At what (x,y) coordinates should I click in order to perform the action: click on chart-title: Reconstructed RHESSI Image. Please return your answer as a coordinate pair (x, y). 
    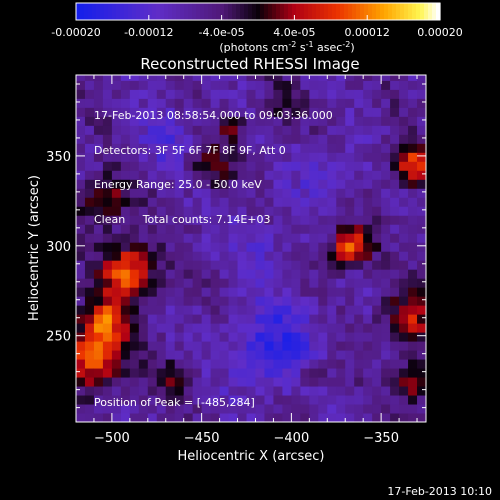
    Looking at the image, I should click on (249, 64).